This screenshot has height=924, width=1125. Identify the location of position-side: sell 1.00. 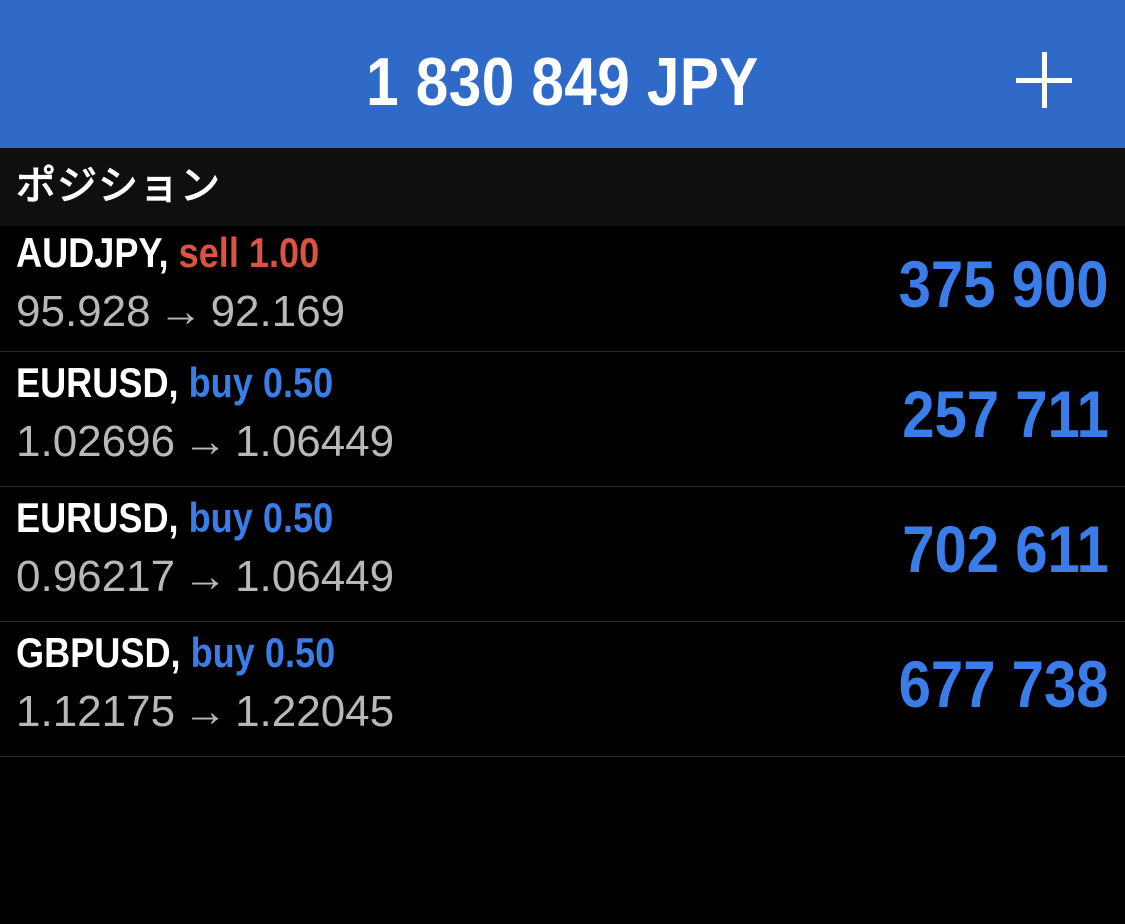
(249, 252).